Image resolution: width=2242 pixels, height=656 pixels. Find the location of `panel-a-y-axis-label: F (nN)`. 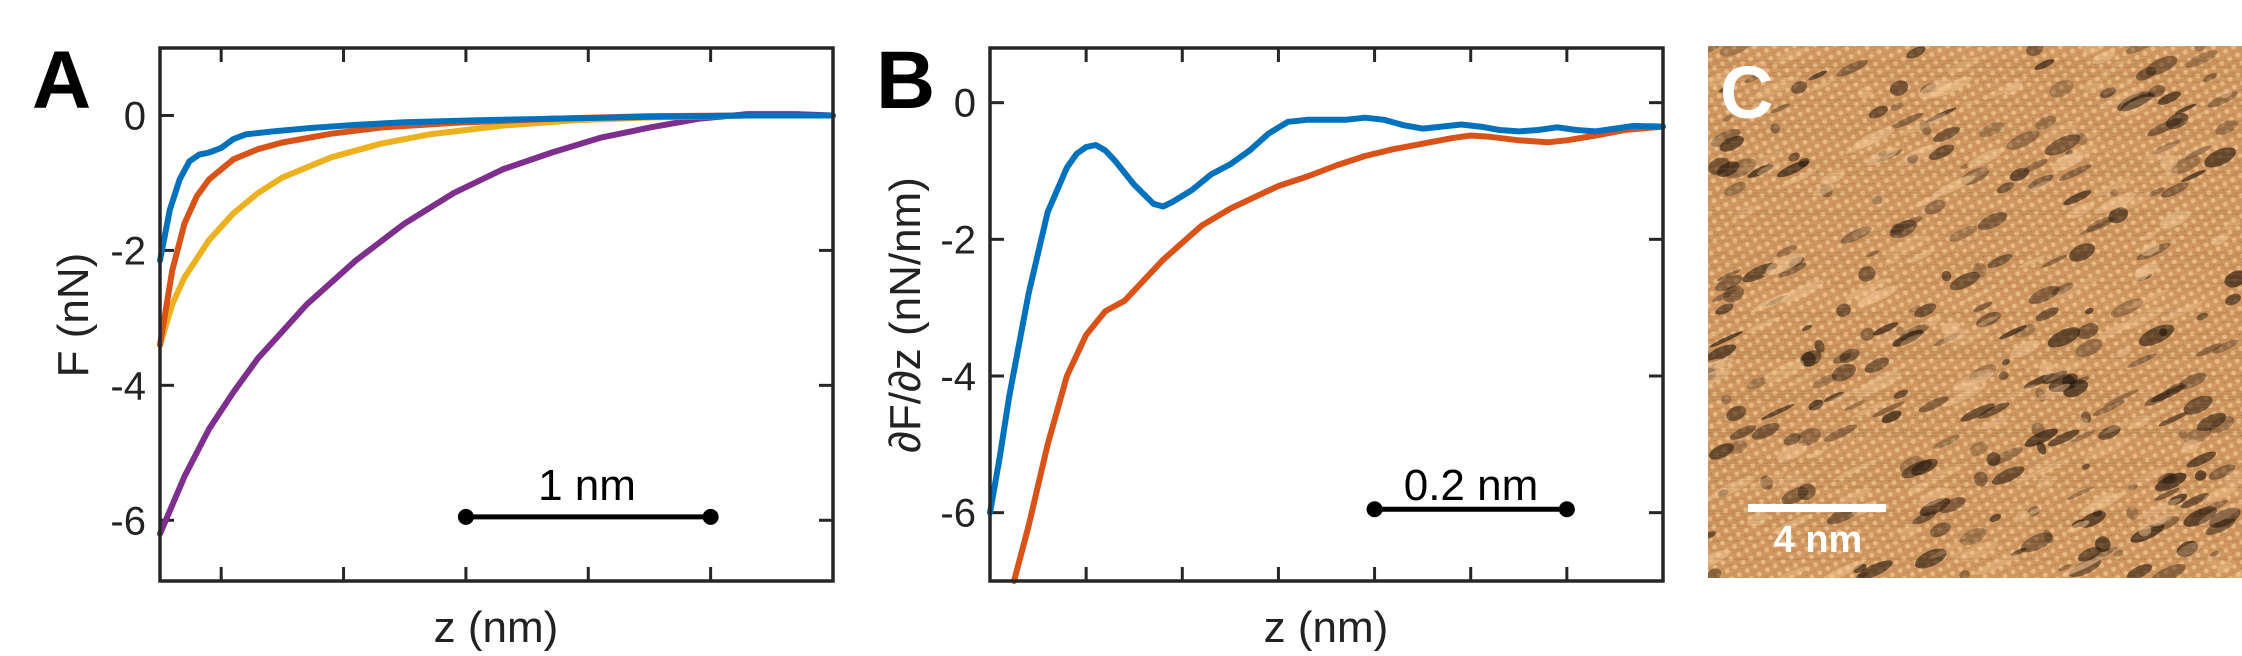

panel-a-y-axis-label: F (nN) is located at coordinates (73, 315).